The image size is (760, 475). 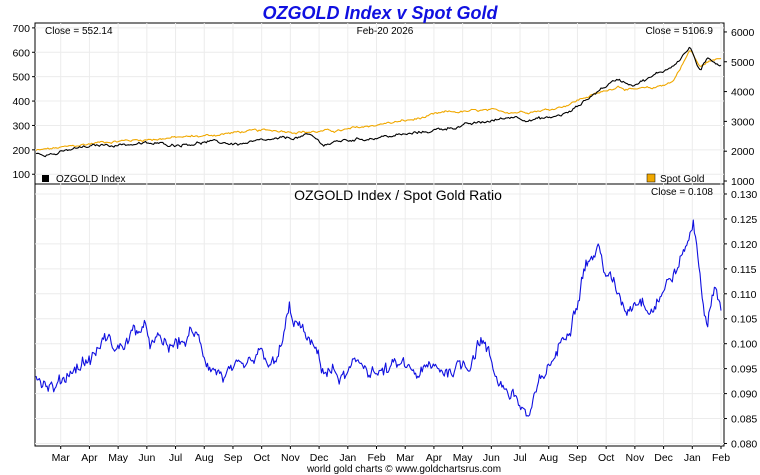 I want to click on ratio-tick-label: 0.130, so click(x=744, y=195).